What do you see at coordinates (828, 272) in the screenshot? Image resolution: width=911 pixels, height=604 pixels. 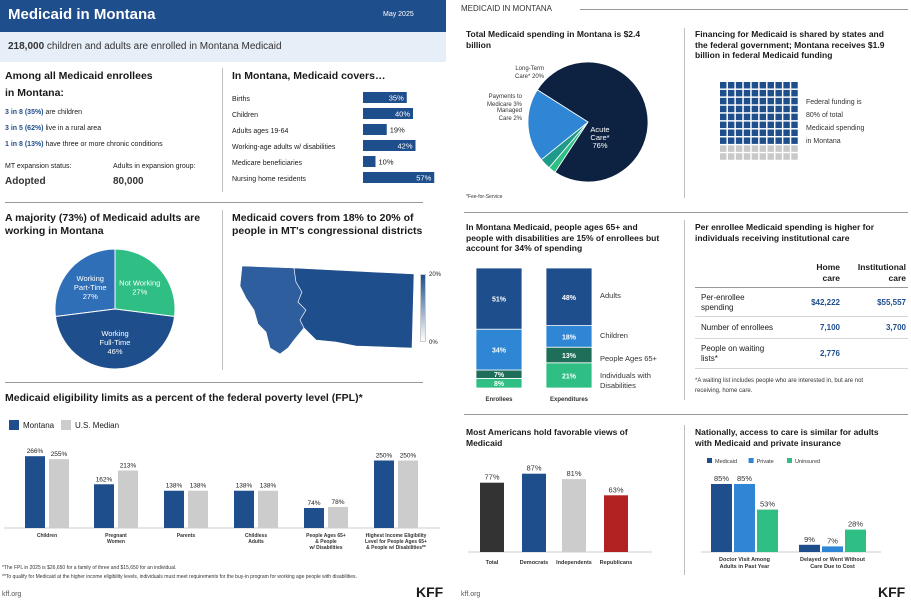 I see `per-enrollee-col-home: Home care` at bounding box center [828, 272].